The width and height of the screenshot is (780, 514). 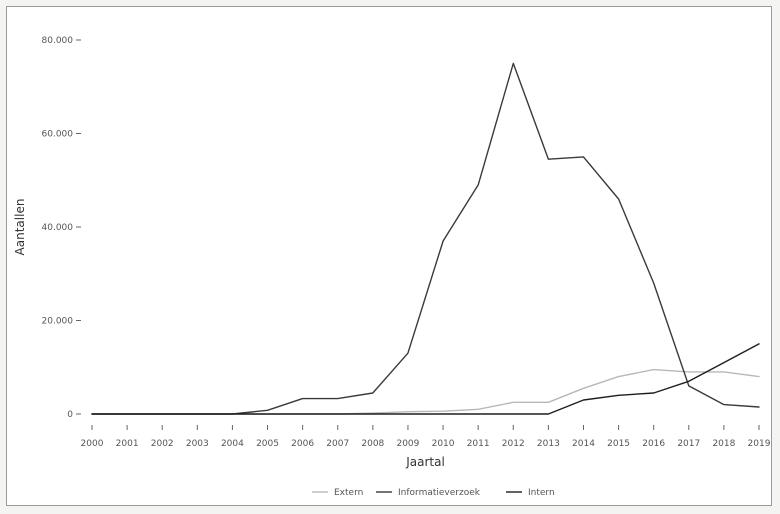 What do you see at coordinates (348, 493) in the screenshot?
I see `legend-label-extern: Extern` at bounding box center [348, 493].